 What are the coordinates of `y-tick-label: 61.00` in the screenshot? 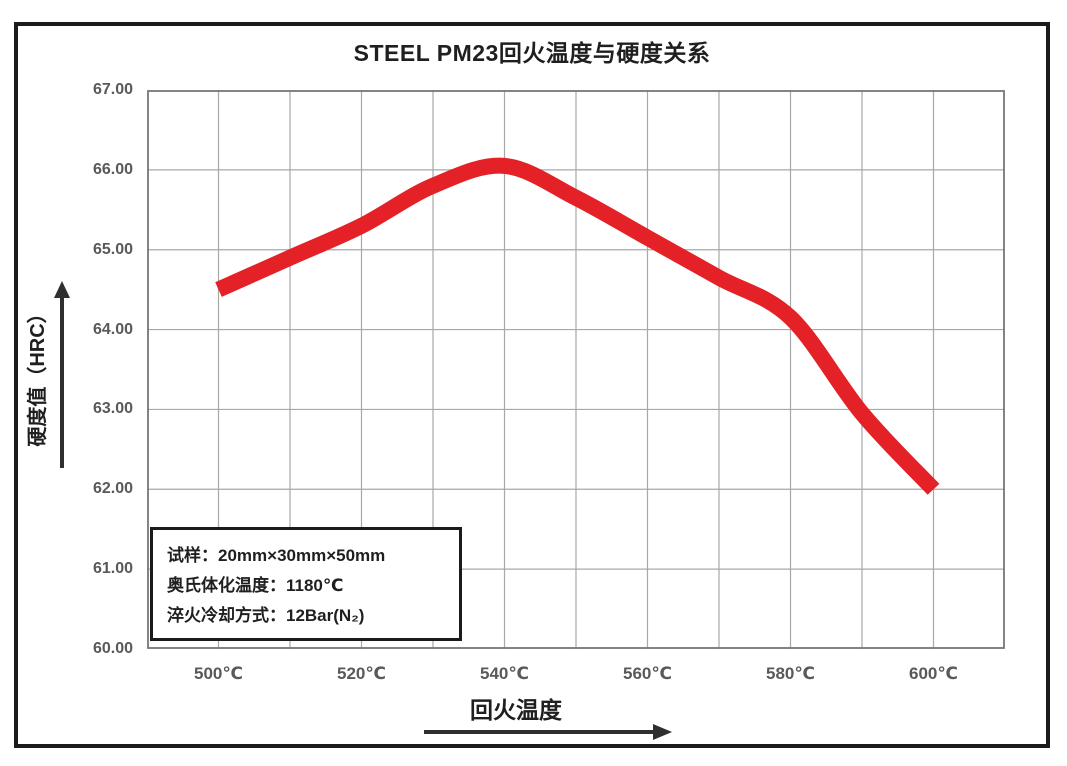 It's located at (112, 569).